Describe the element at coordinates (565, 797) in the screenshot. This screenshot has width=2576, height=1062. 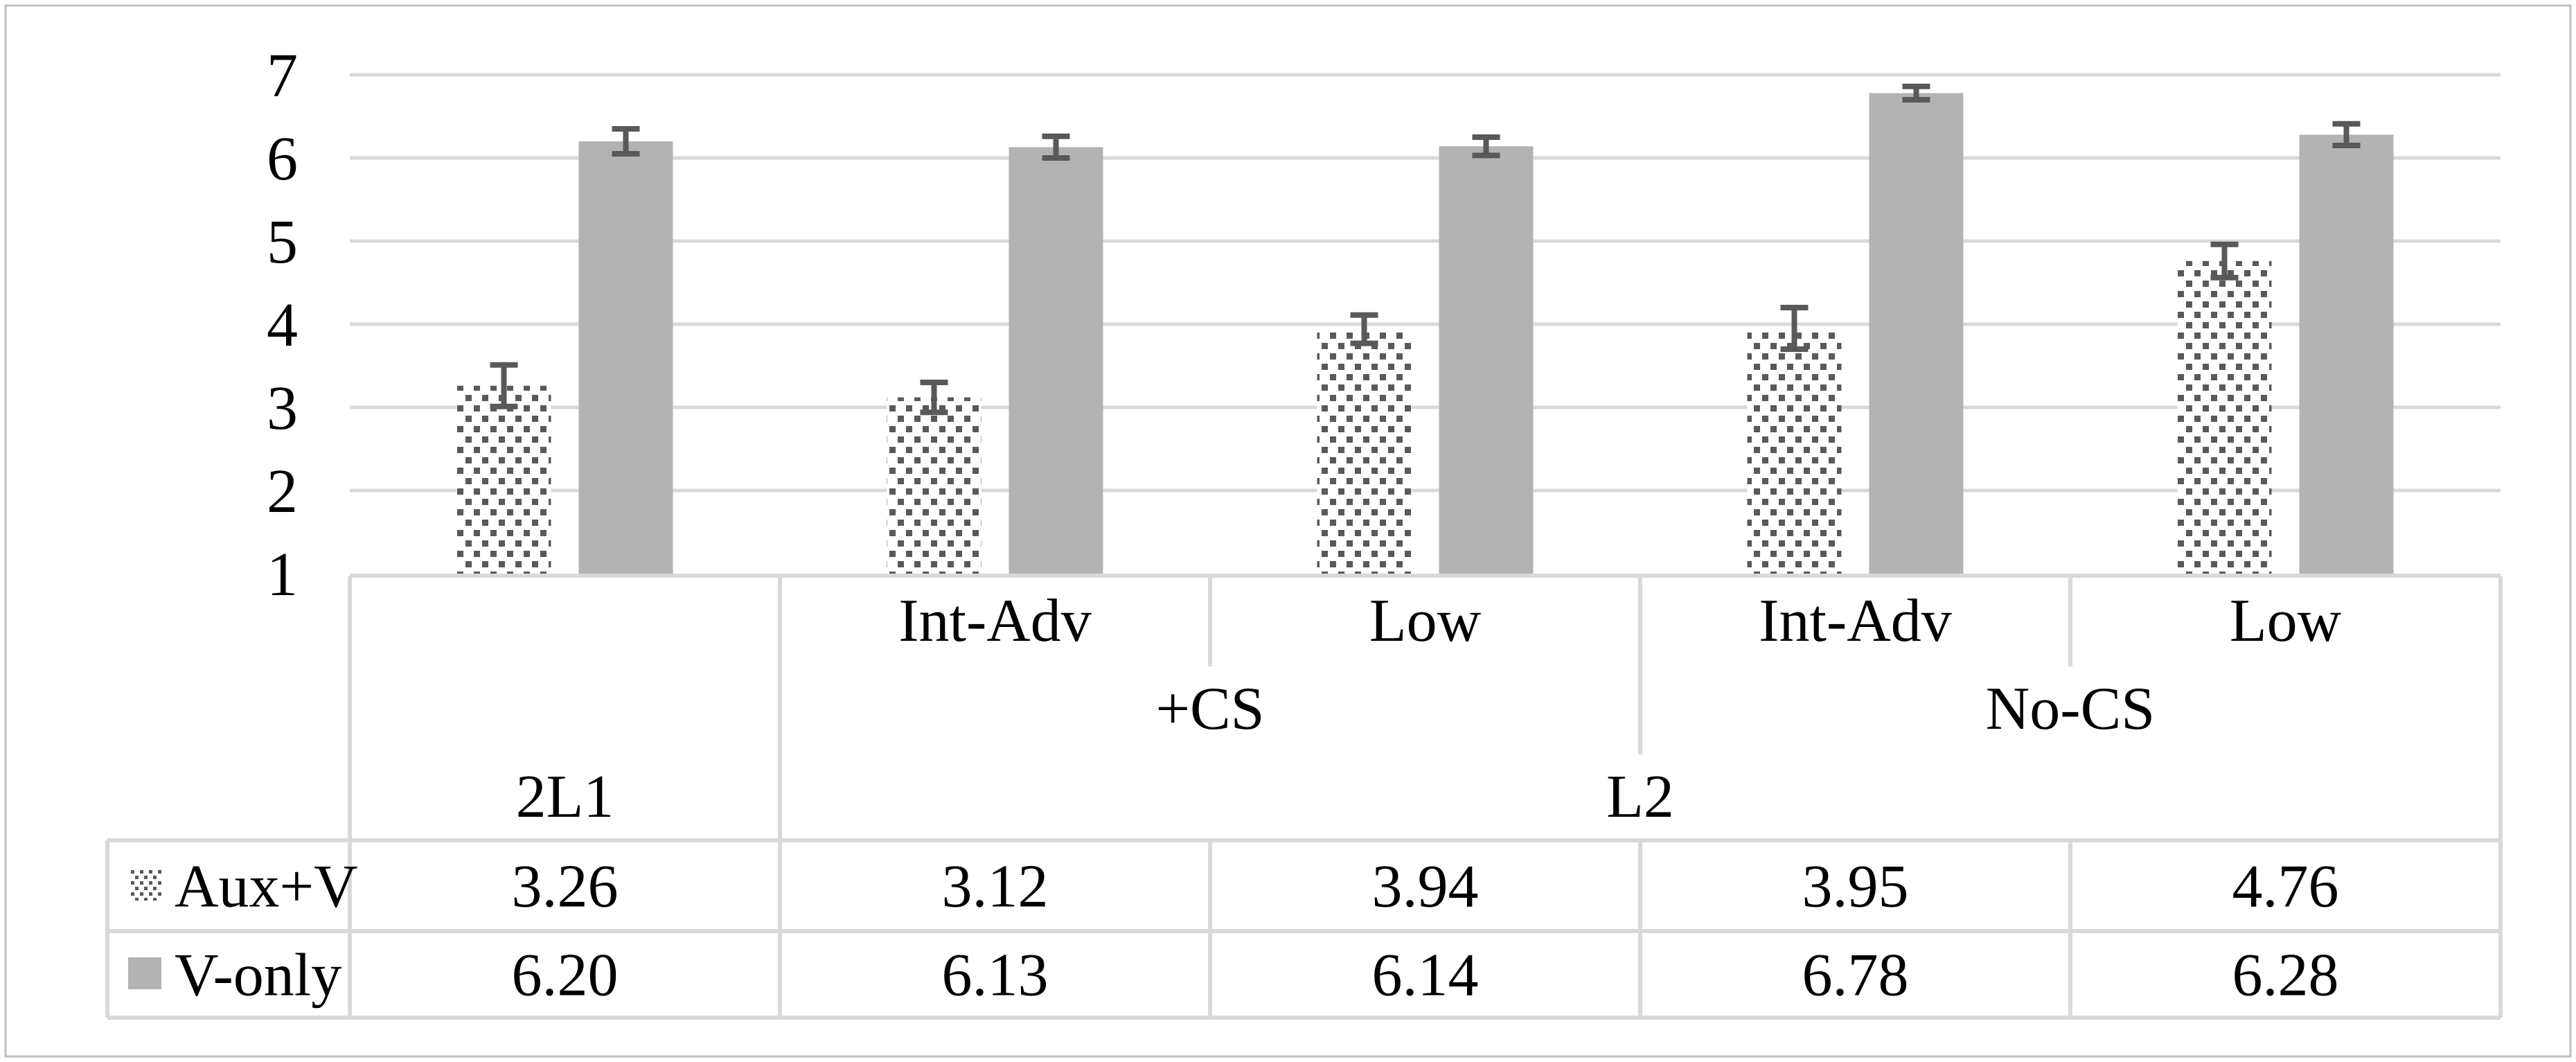
I see `category-label-level3: 2L1` at that location.